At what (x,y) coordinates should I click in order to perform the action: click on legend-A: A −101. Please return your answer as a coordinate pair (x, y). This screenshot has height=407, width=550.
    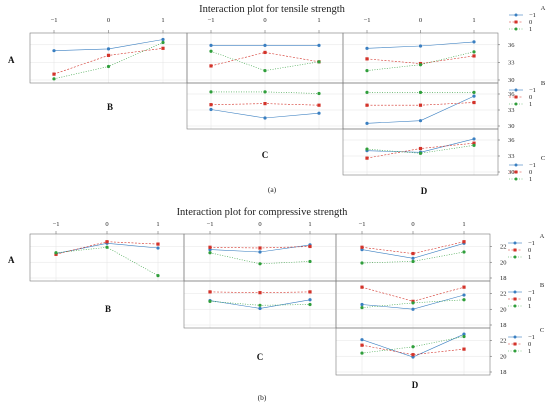
    Looking at the image, I should click on (527, 19).